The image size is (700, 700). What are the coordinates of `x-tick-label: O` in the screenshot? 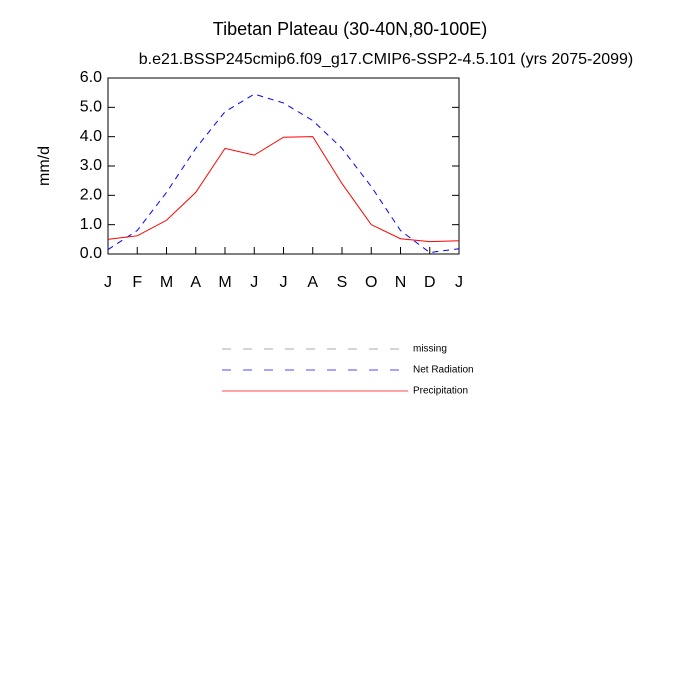 It's located at (371, 282).